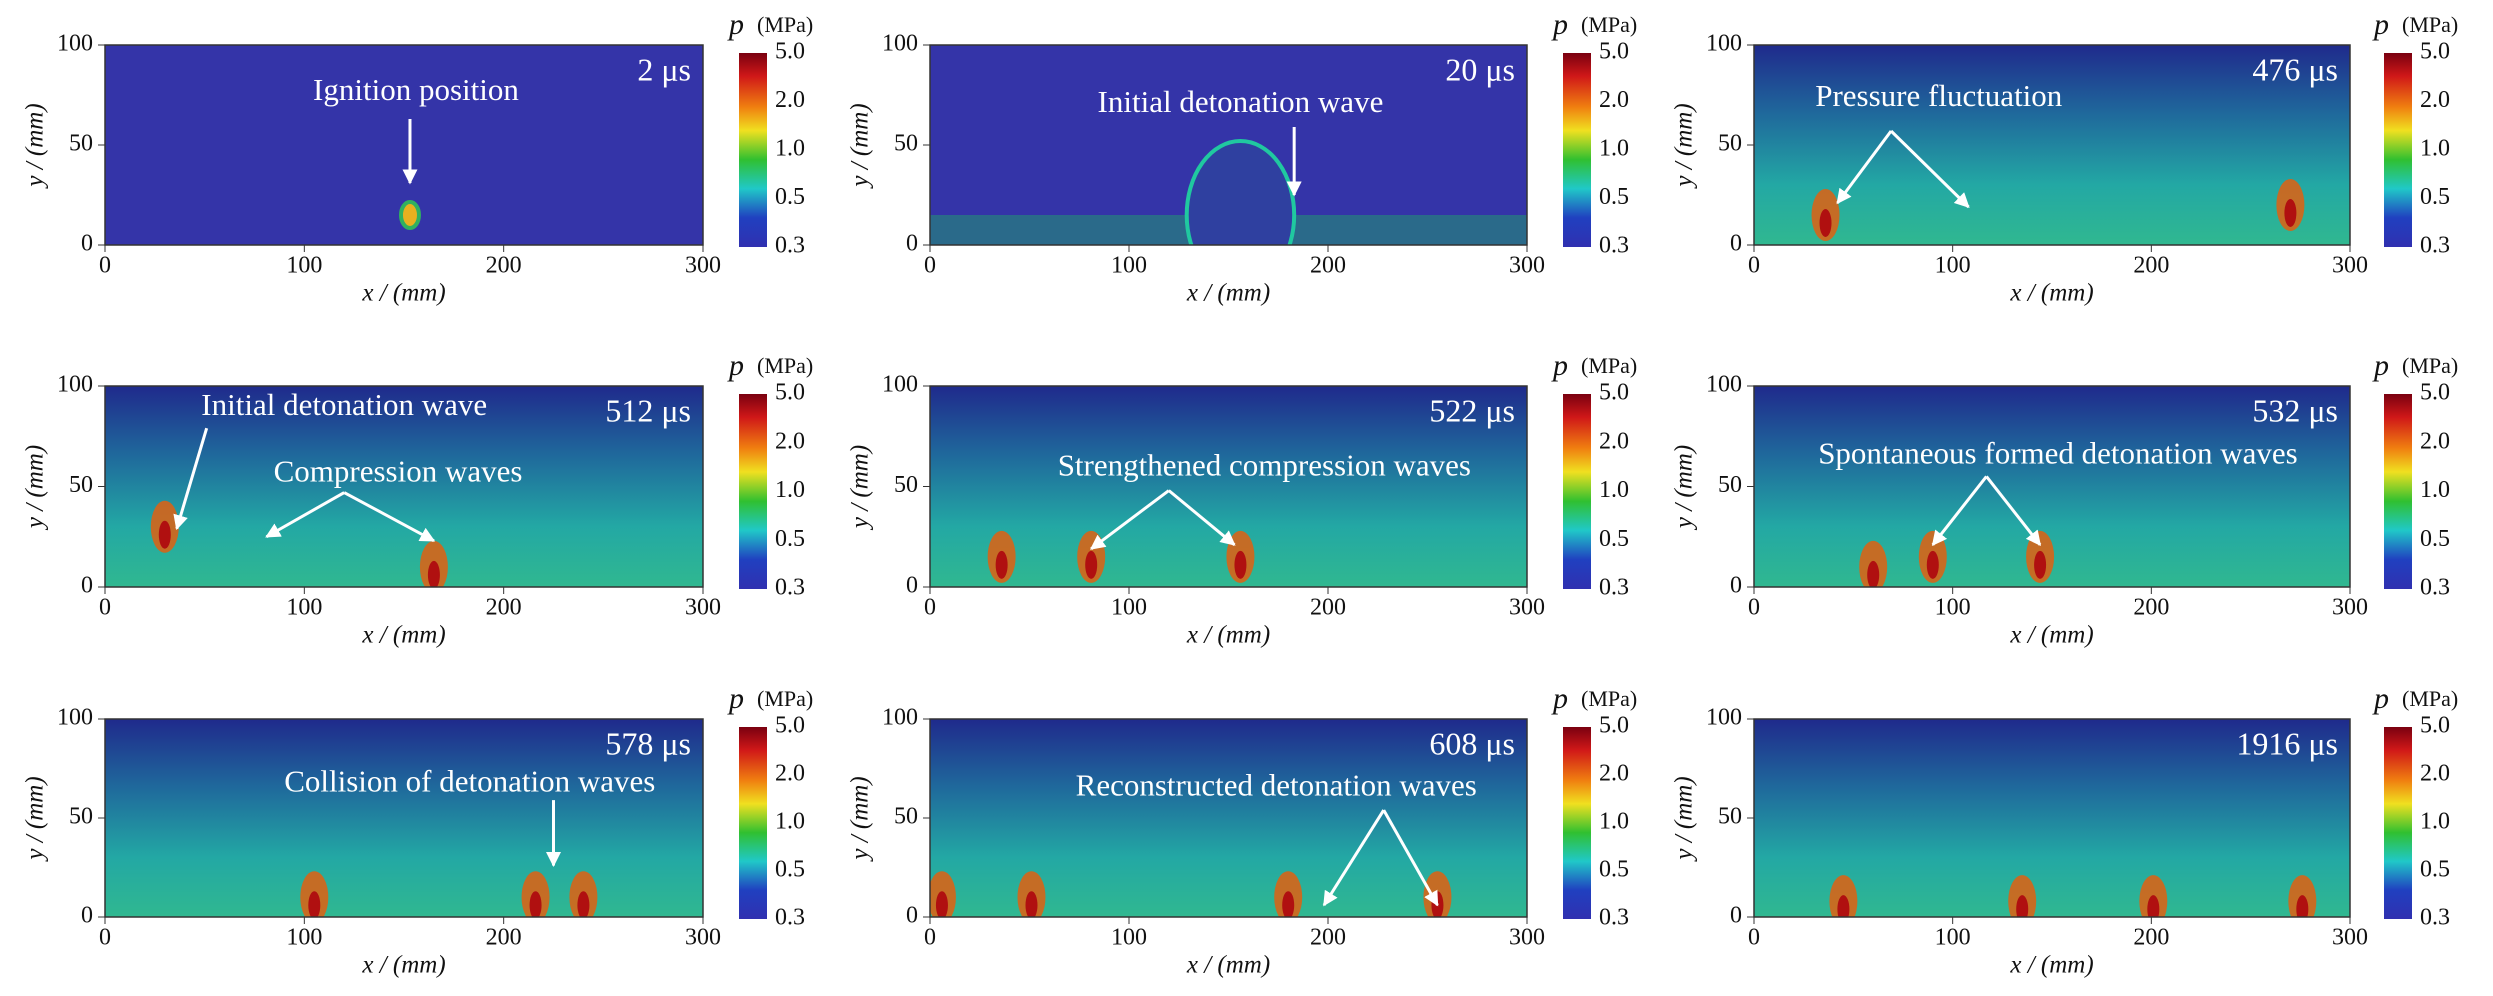 The width and height of the screenshot is (2493, 996). Describe the element at coordinates (1472, 743) in the screenshot. I see `time-label: 608 μs` at that location.